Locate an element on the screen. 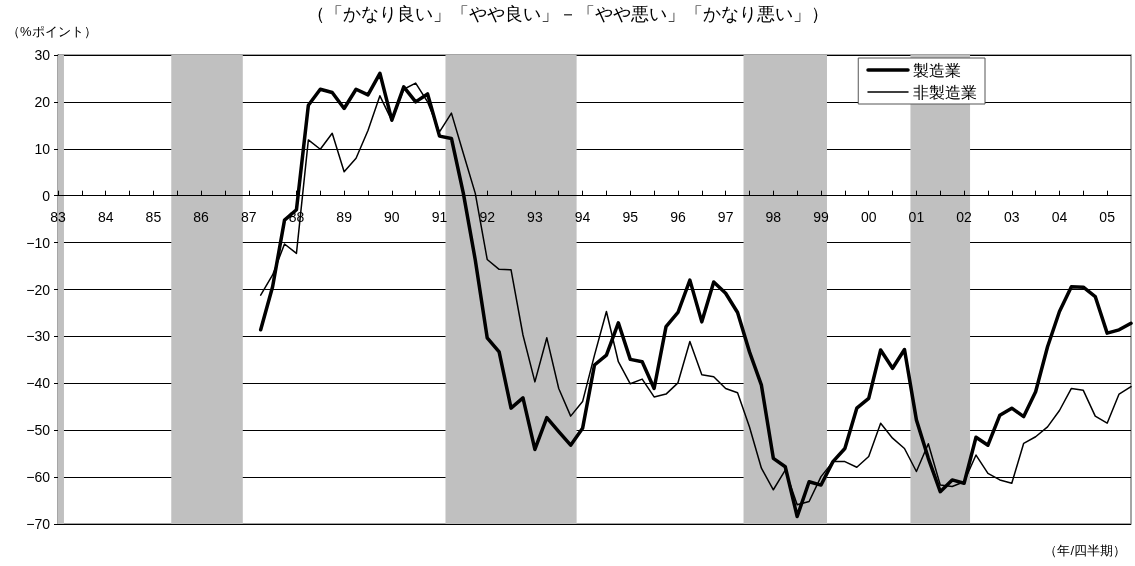  x-tick-label: 99 is located at coordinates (821, 216).